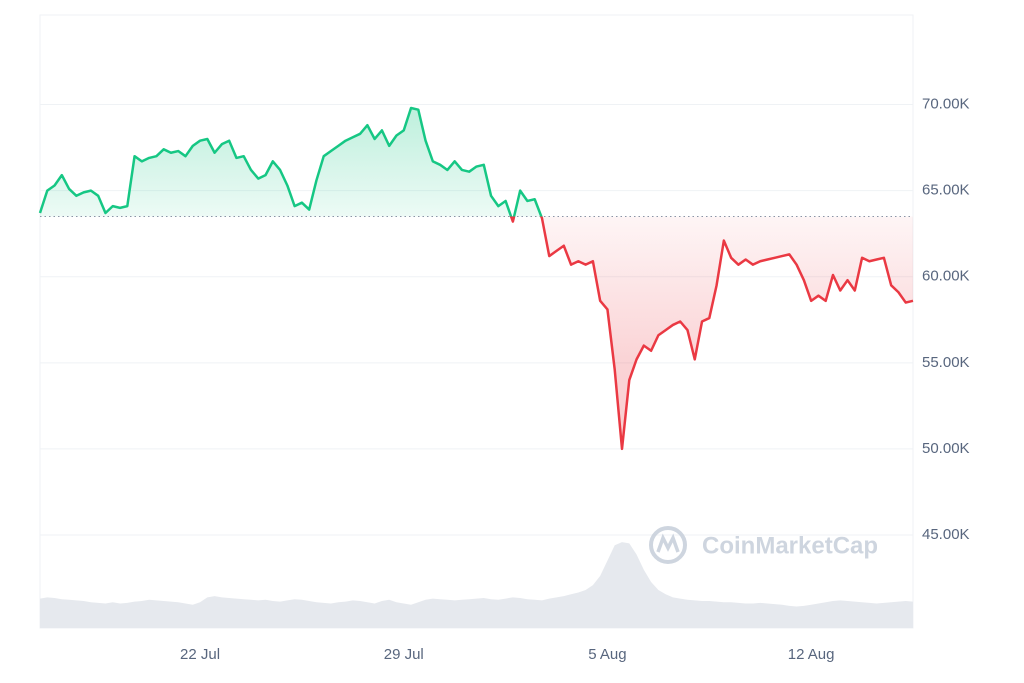 Image resolution: width=1024 pixels, height=683 pixels. I want to click on y-tick-label: 50.00K, so click(946, 448).